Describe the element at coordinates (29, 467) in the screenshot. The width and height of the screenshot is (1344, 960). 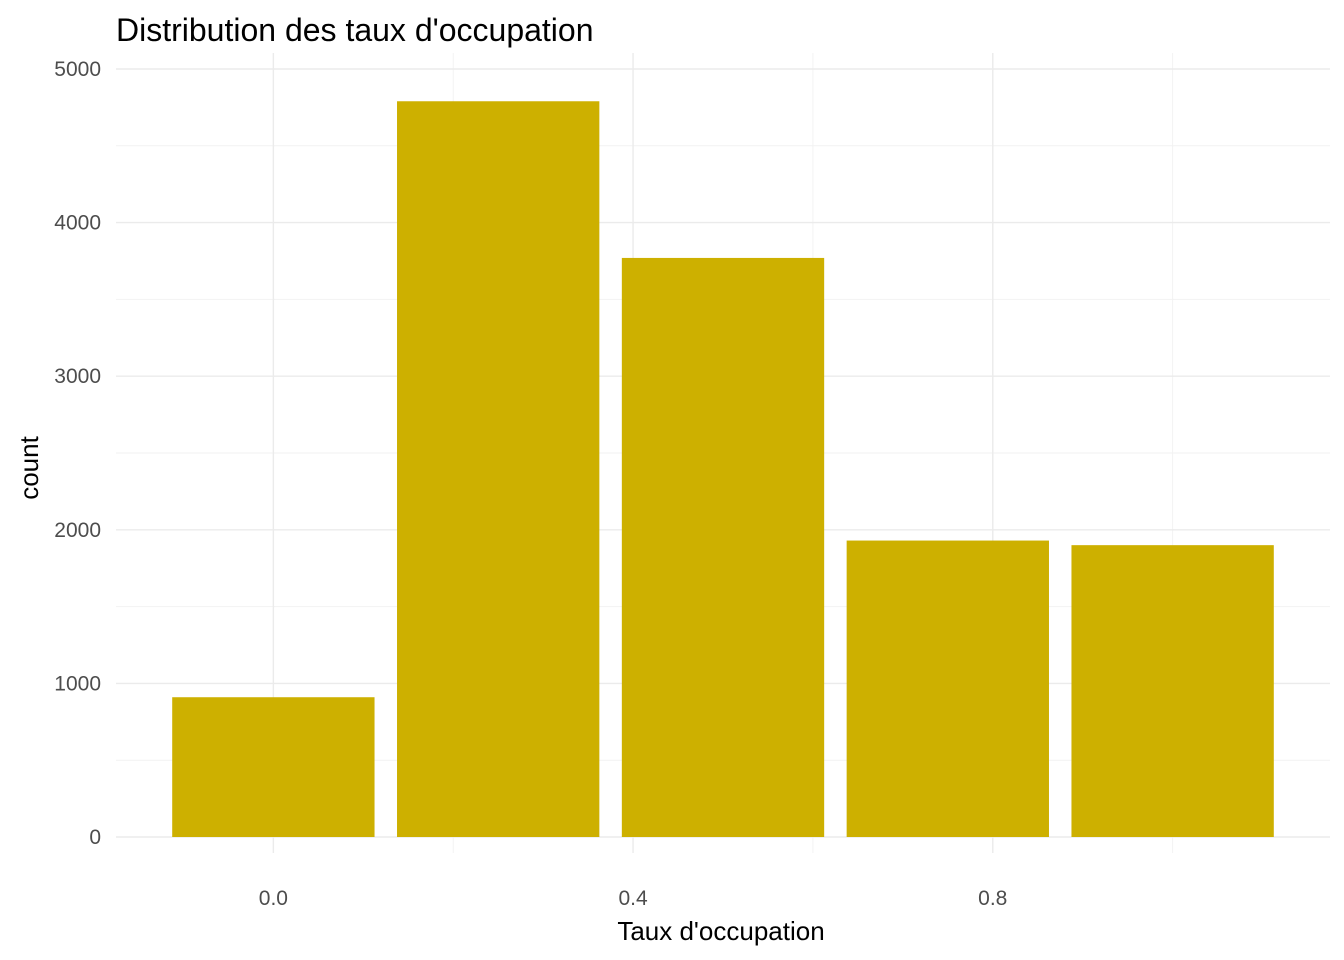
I see `y-axis-title: count` at that location.